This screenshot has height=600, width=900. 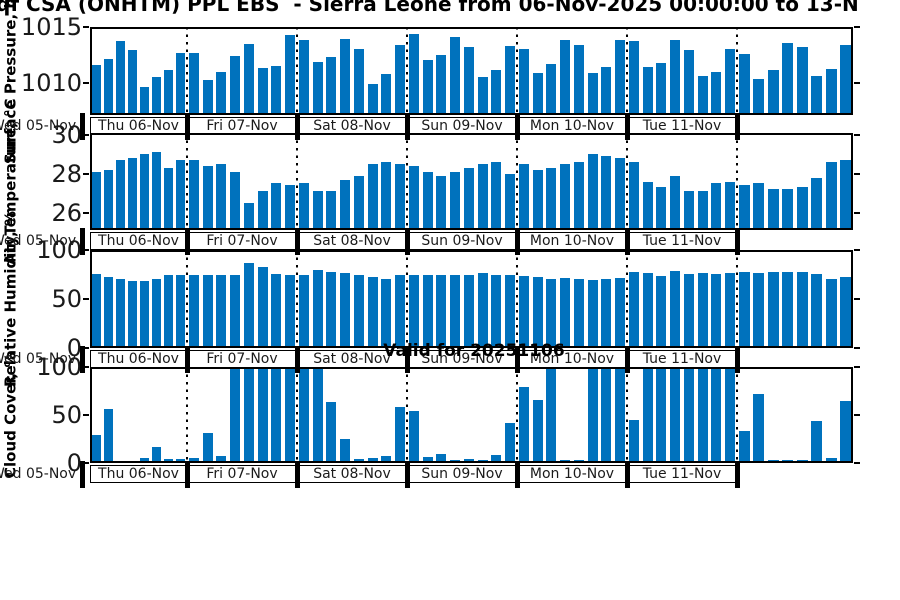 What do you see at coordinates (682, 126) in the screenshot?
I see `day-label: Tue 11-Nov` at bounding box center [682, 126].